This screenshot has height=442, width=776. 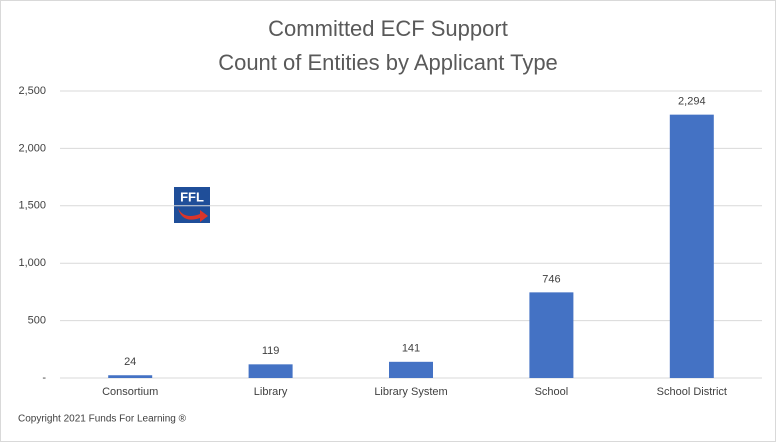 I want to click on chart-subtitle: Count of Entities by Applicant Type, so click(x=388, y=62).